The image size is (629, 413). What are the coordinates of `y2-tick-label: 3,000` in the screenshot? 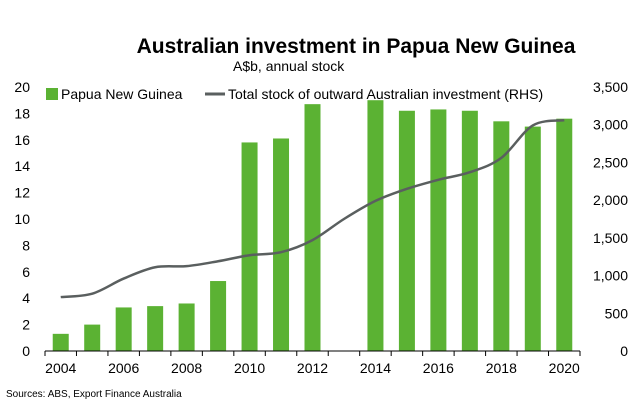 It's located at (610, 125).